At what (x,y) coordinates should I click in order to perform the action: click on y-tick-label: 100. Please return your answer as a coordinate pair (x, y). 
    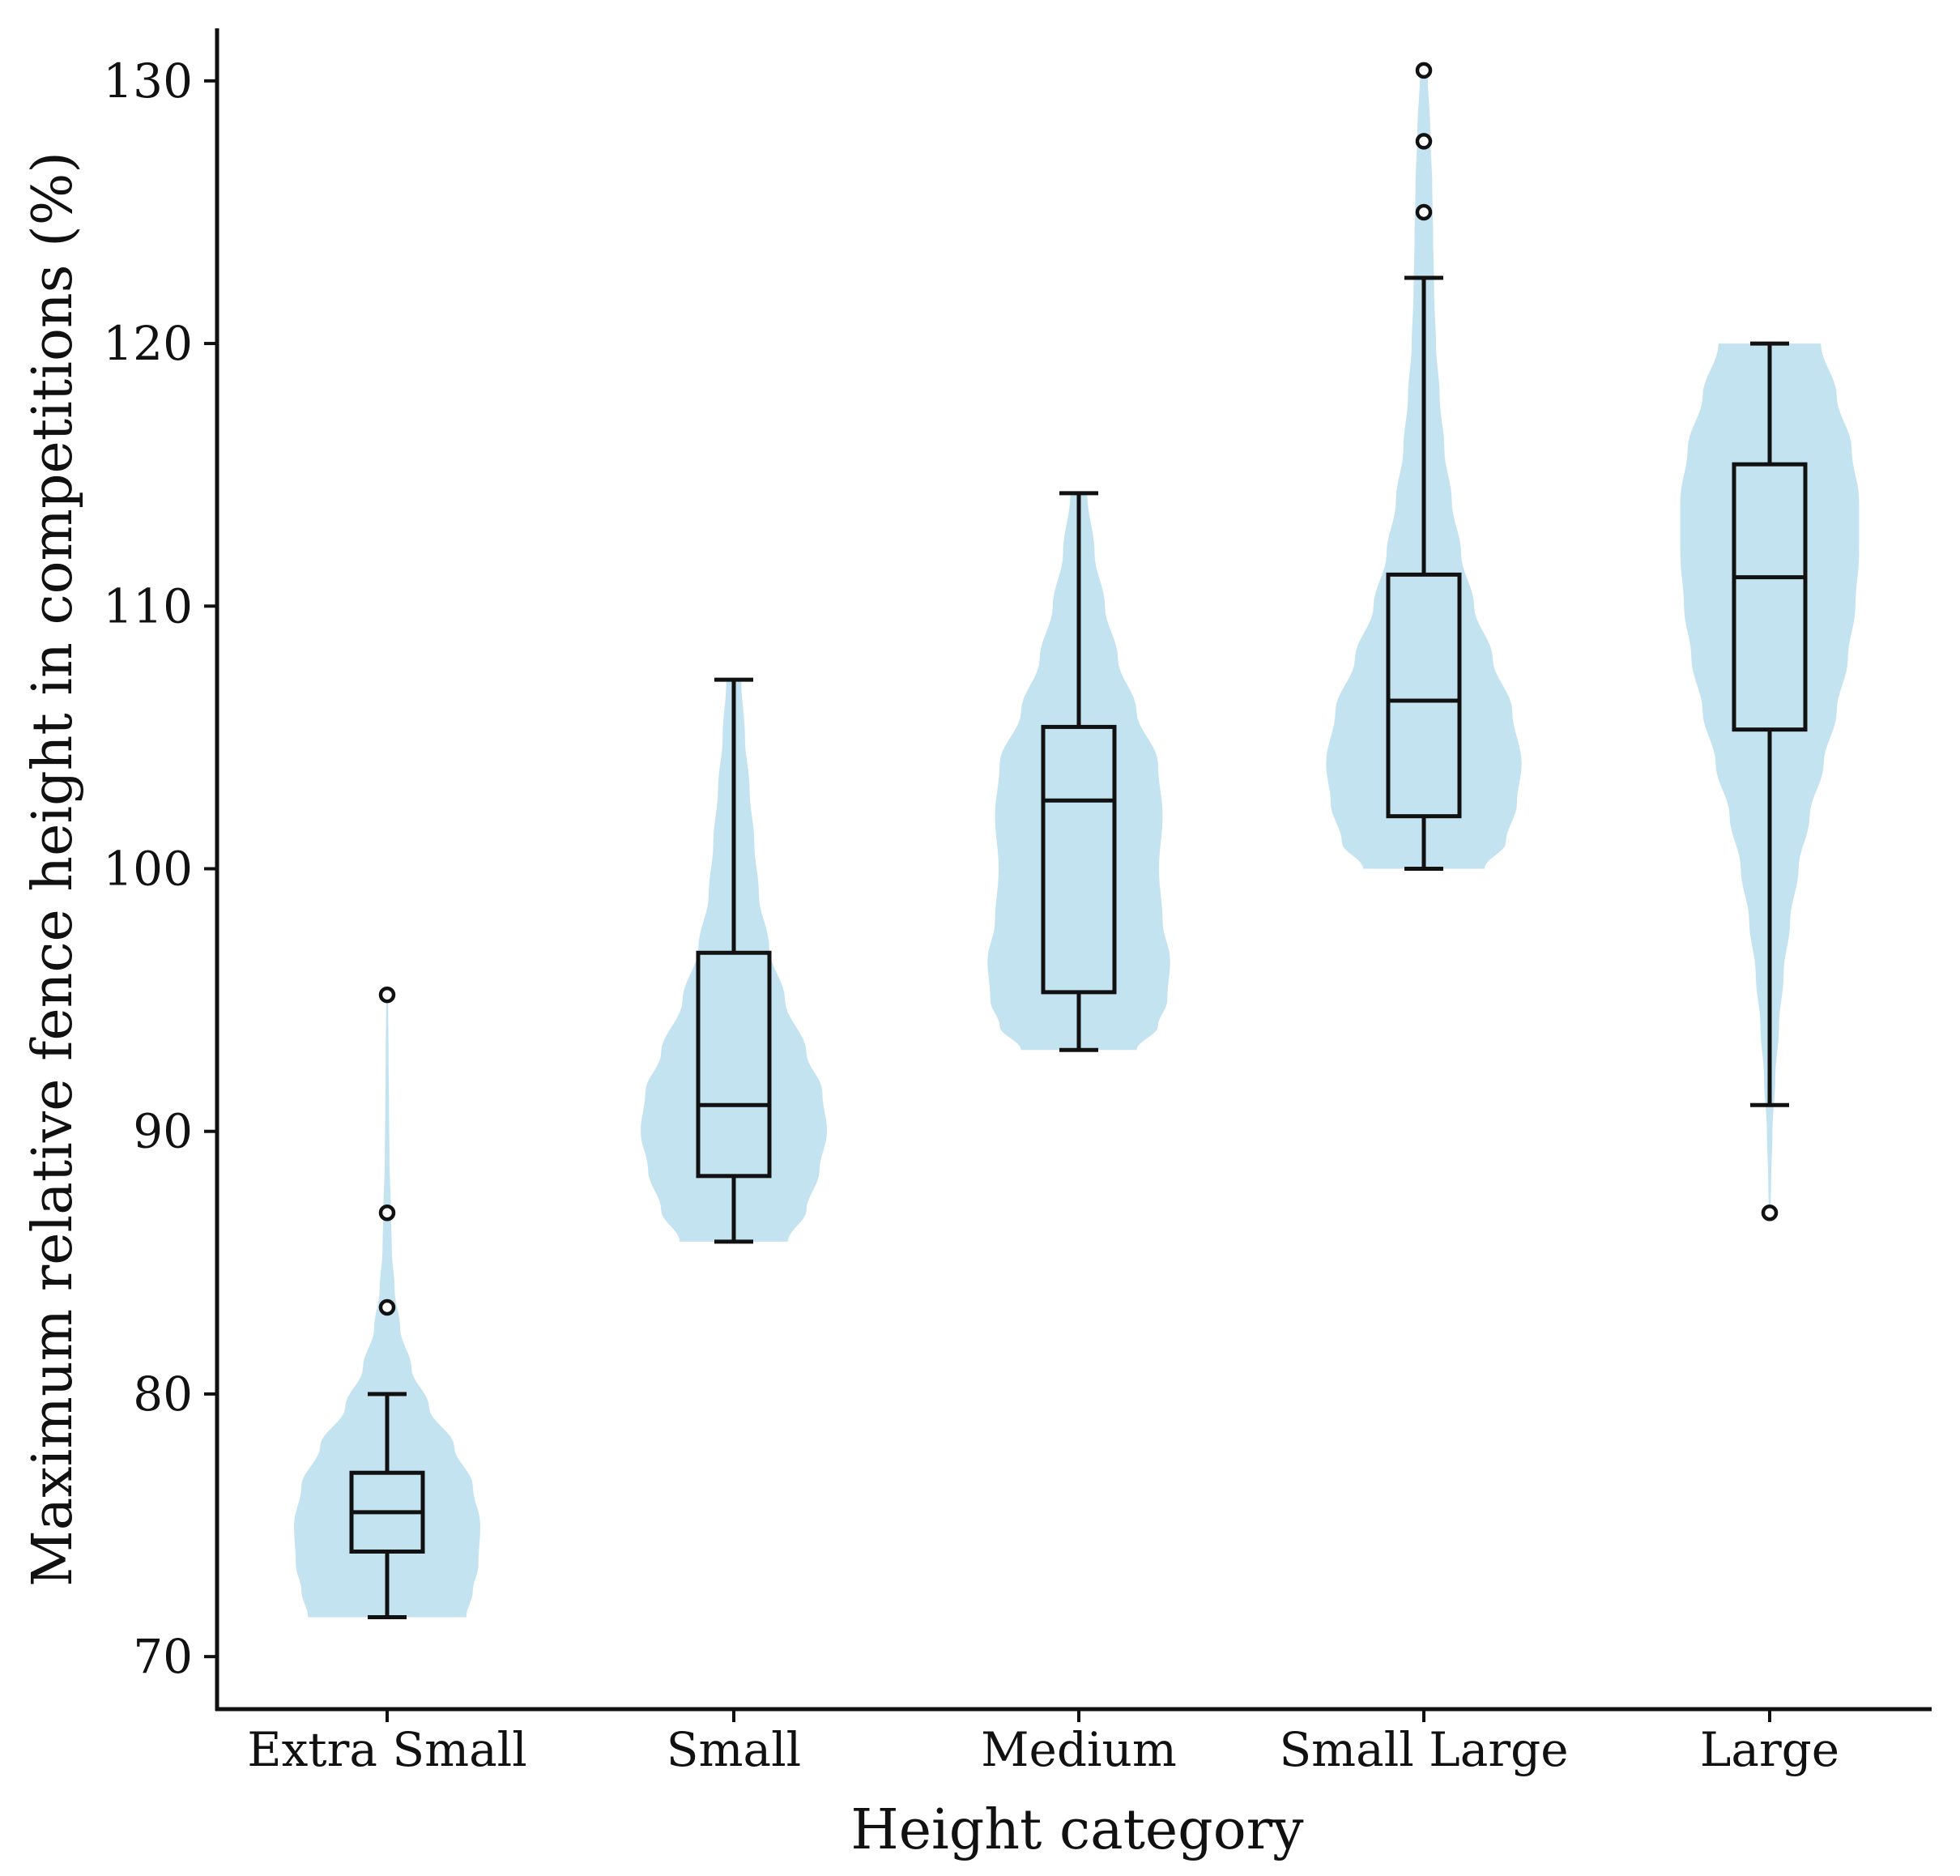
    Looking at the image, I should click on (148, 869).